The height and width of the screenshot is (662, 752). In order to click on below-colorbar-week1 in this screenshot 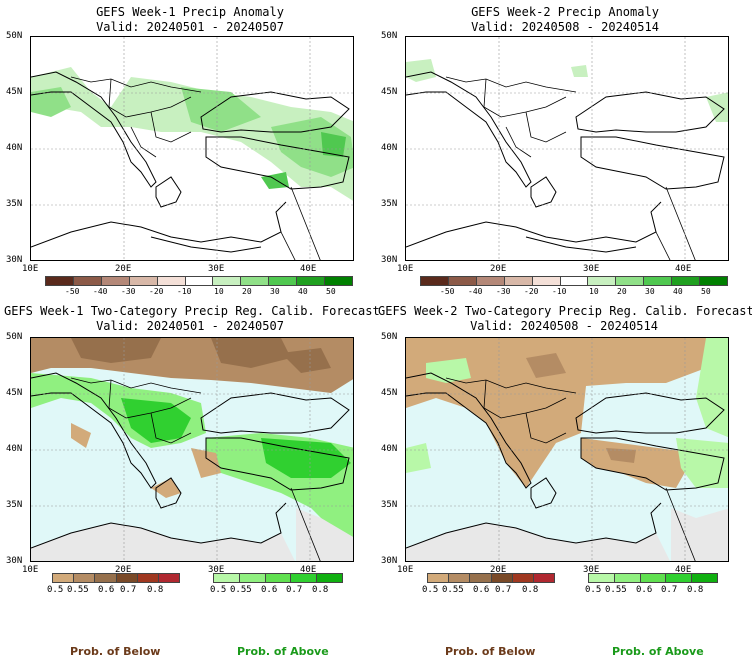, I will do `click(116, 578)`.